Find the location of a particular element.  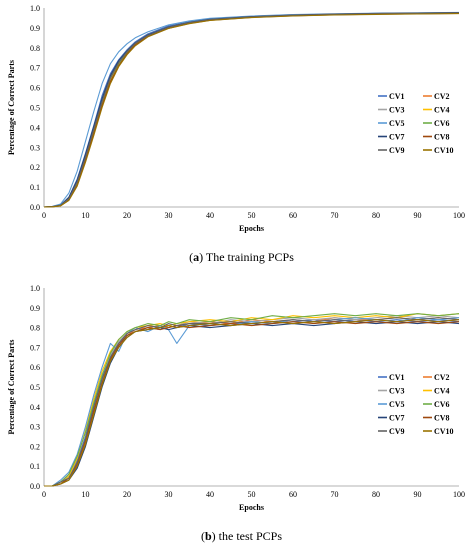

panel-caption: (b) the test PCPs is located at coordinates (241, 536).